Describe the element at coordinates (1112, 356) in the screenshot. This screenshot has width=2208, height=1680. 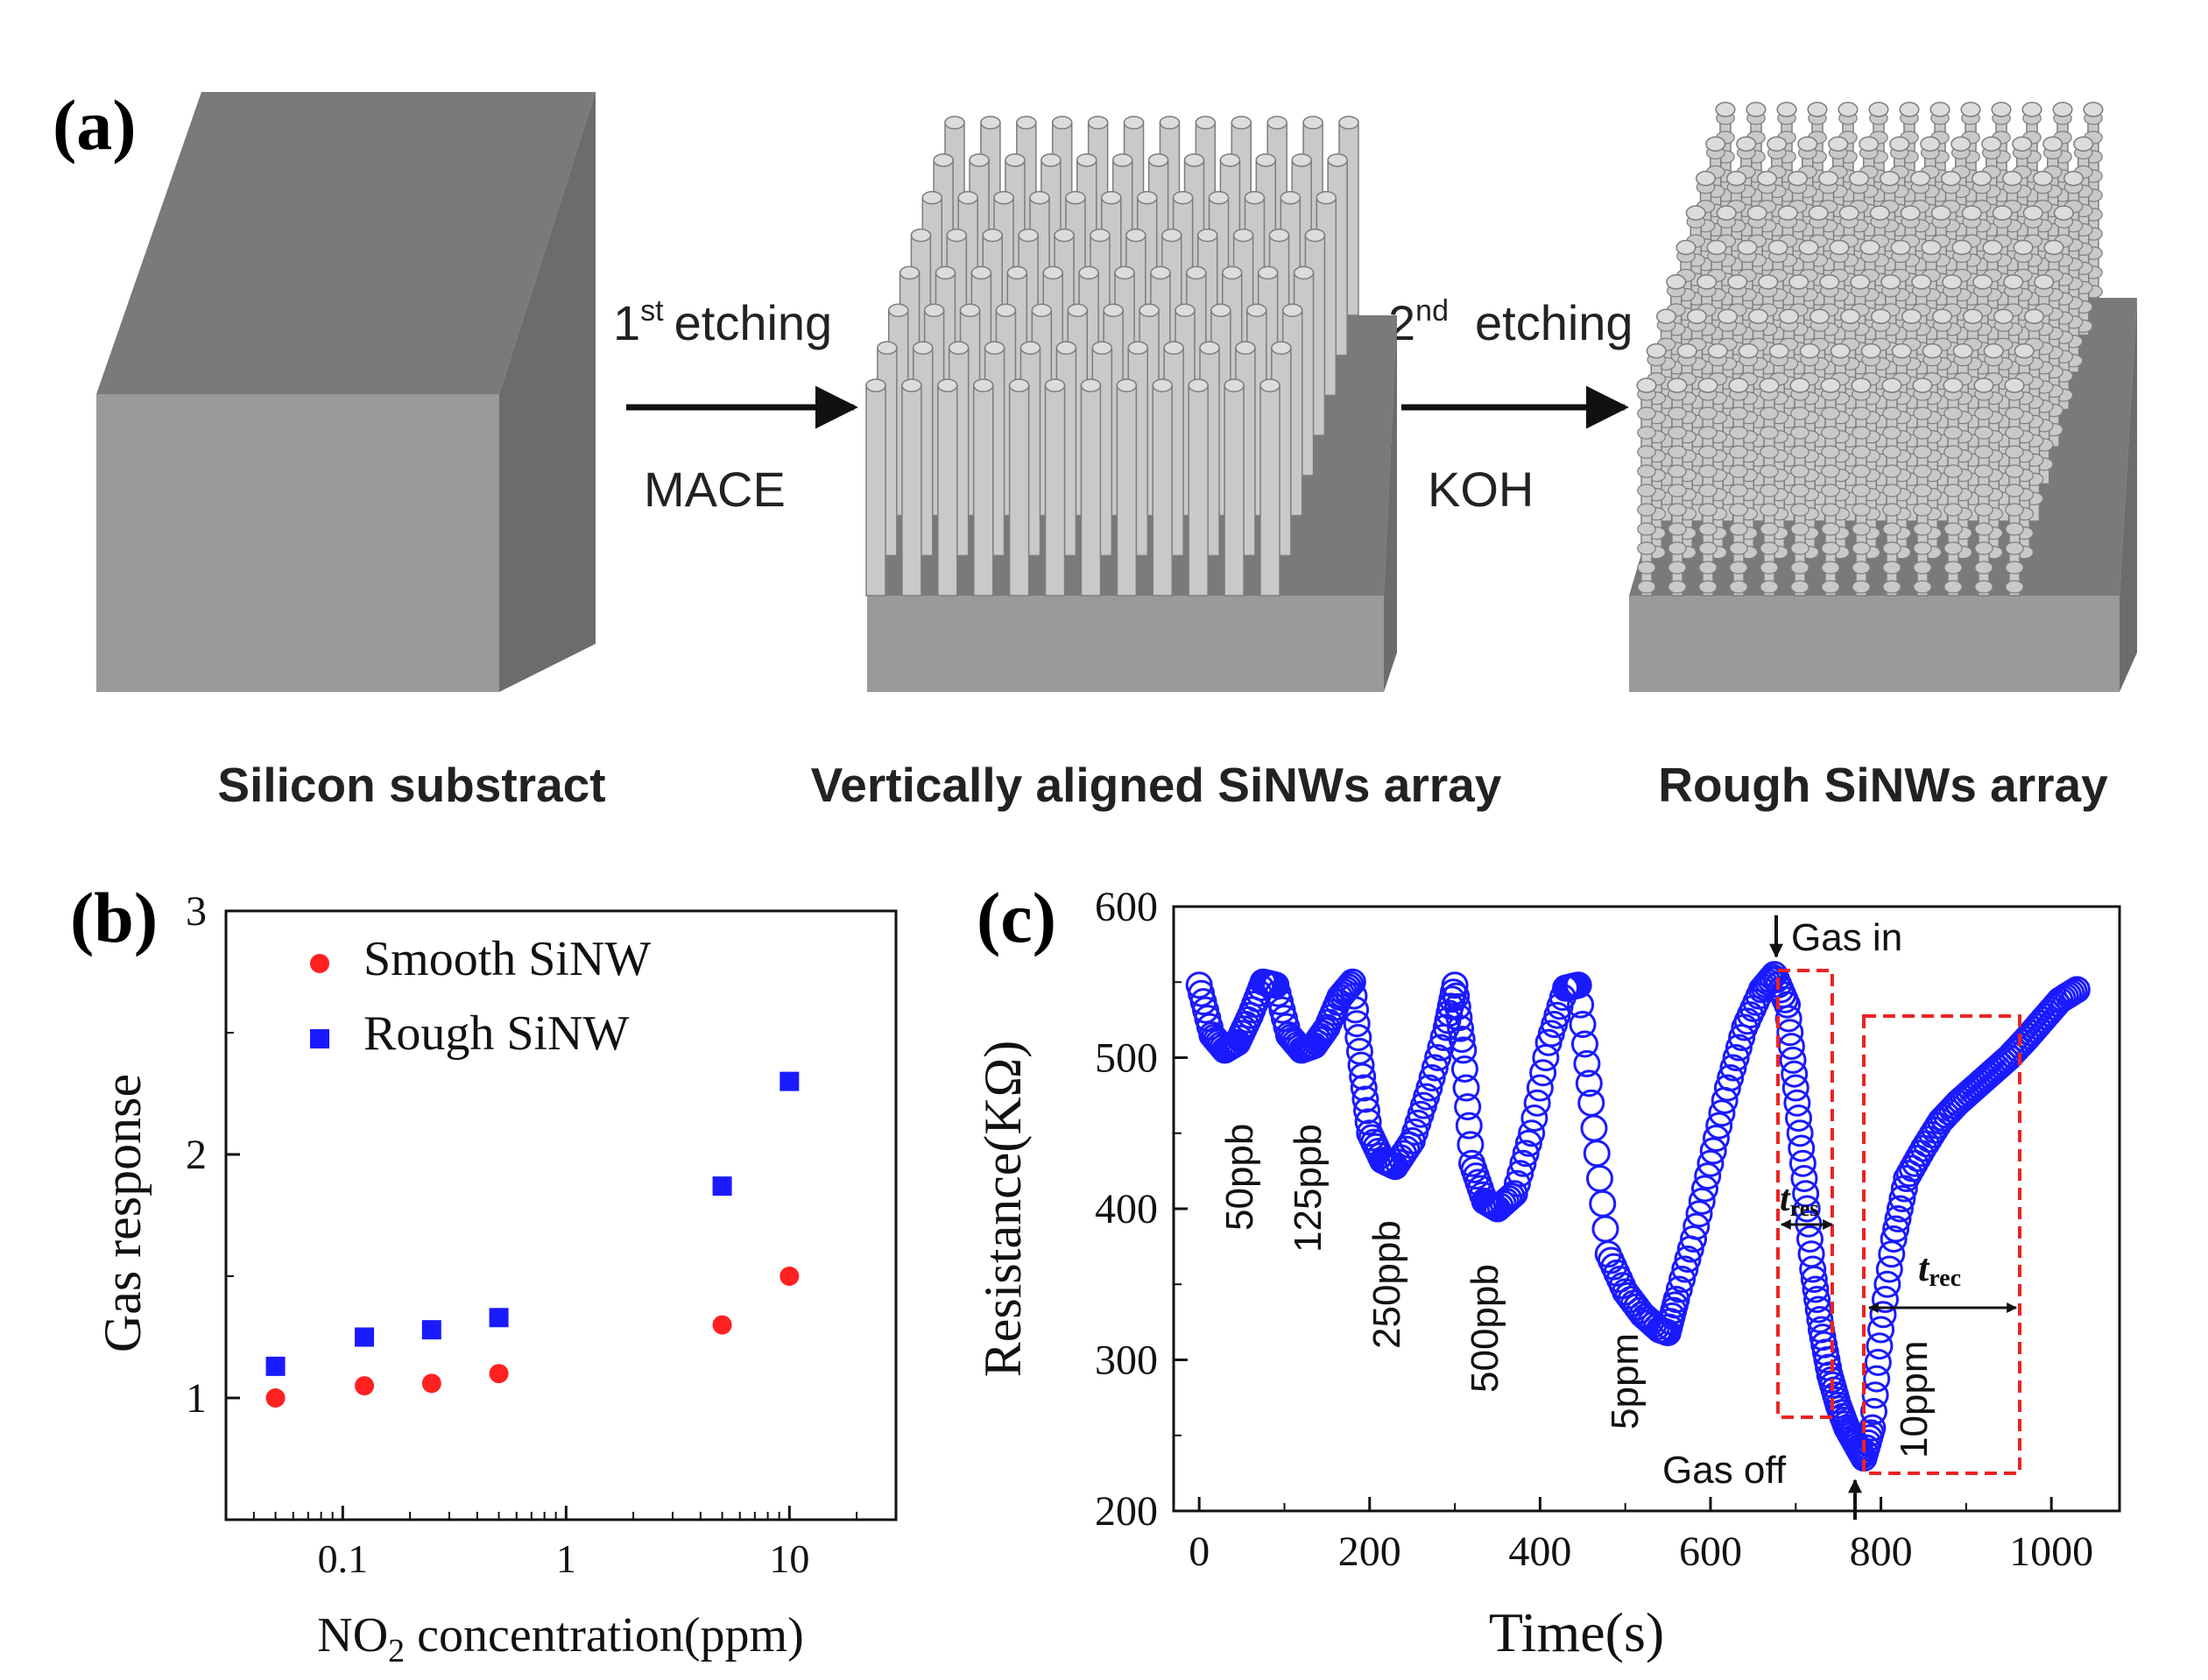
I see `smooth-nanowire-forest` at that location.